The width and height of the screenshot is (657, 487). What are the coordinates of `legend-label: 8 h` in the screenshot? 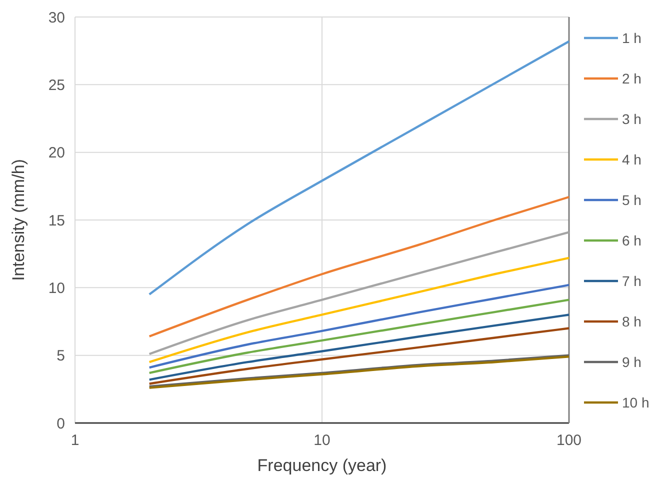 It's located at (632, 321).